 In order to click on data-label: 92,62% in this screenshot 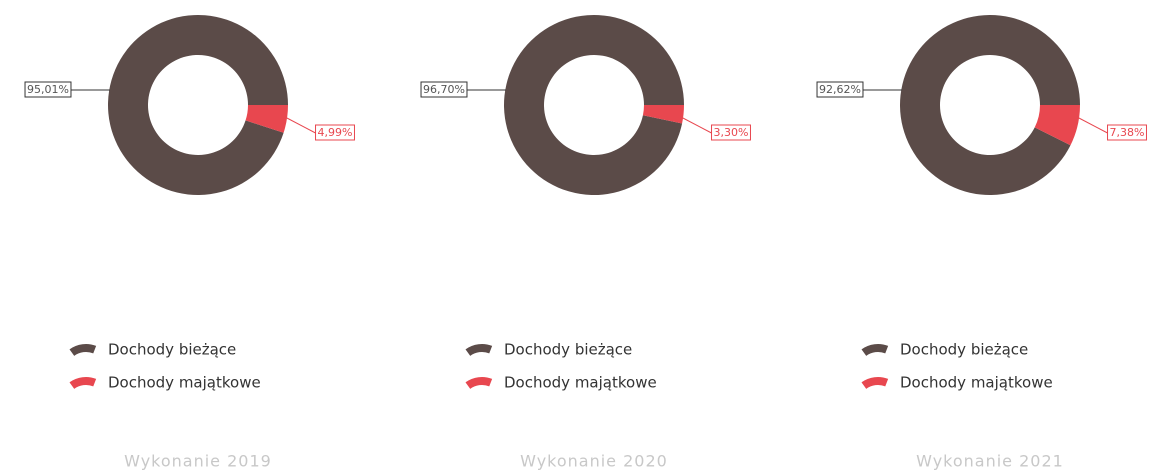, I will do `click(840, 89)`.